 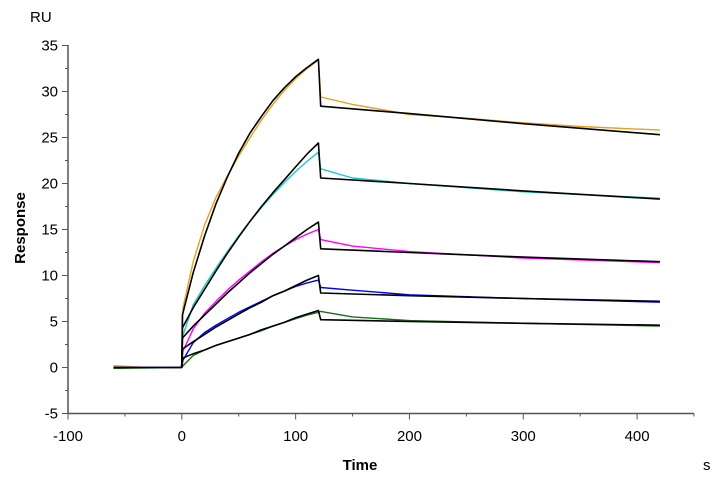 I want to click on x-axis-label: Time, so click(x=360, y=465).